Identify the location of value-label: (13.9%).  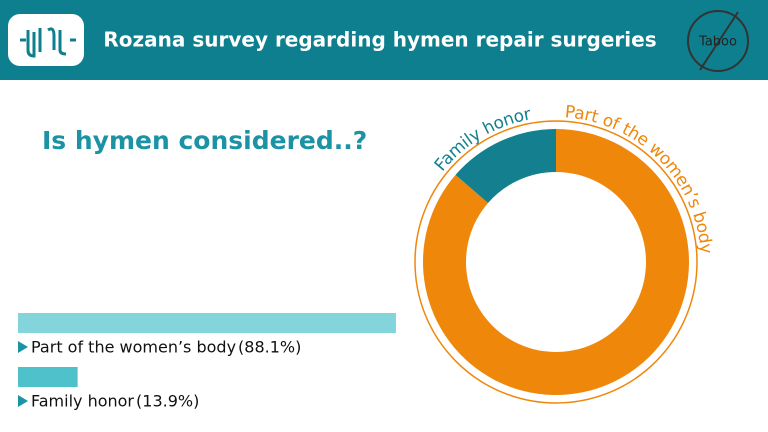
(167, 401).